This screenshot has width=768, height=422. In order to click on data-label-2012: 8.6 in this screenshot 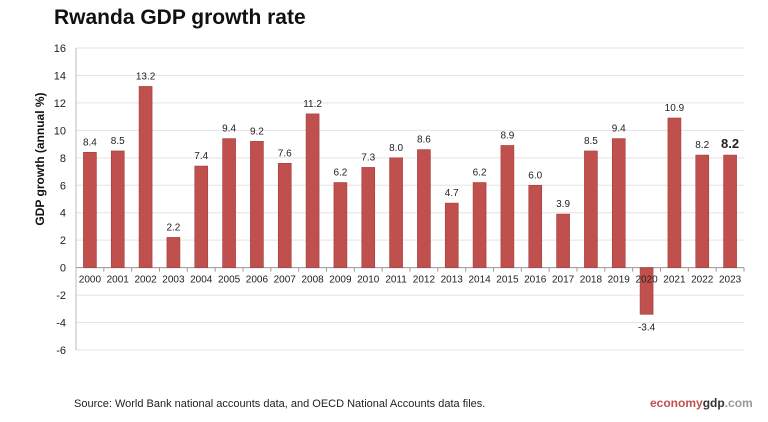, I will do `click(424, 140)`.